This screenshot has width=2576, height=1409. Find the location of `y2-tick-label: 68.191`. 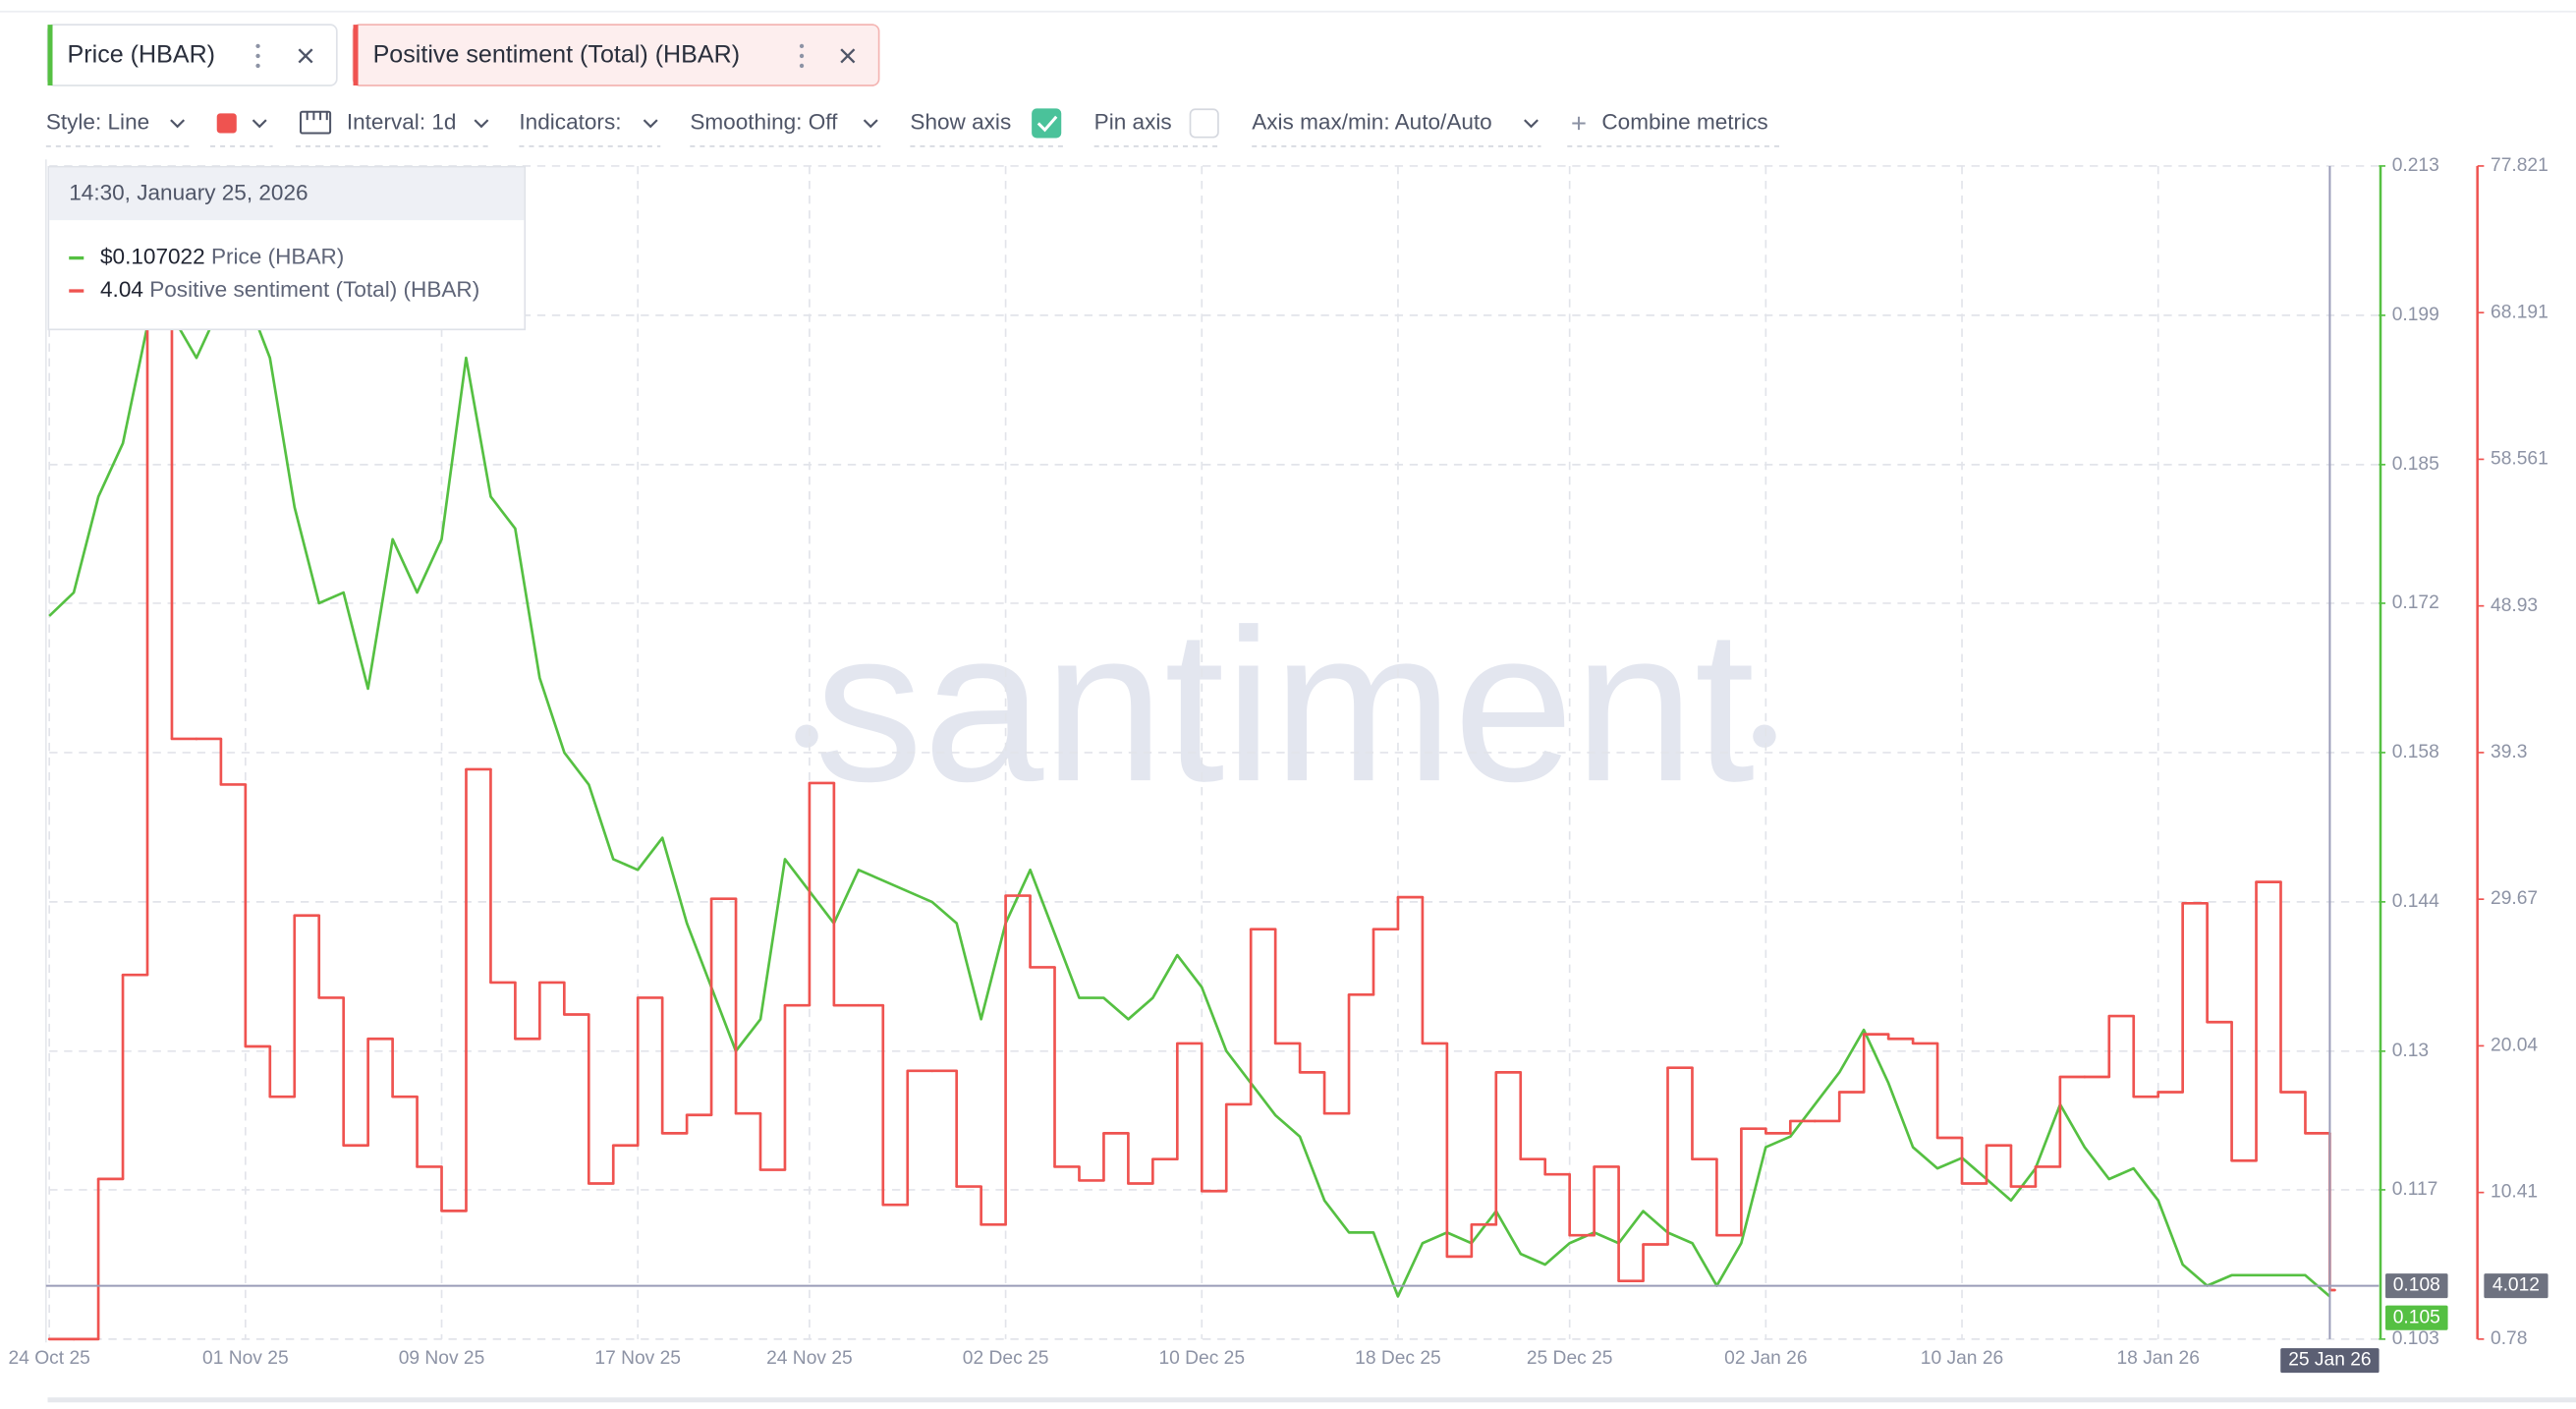

y2-tick-label: 68.191 is located at coordinates (2519, 312).